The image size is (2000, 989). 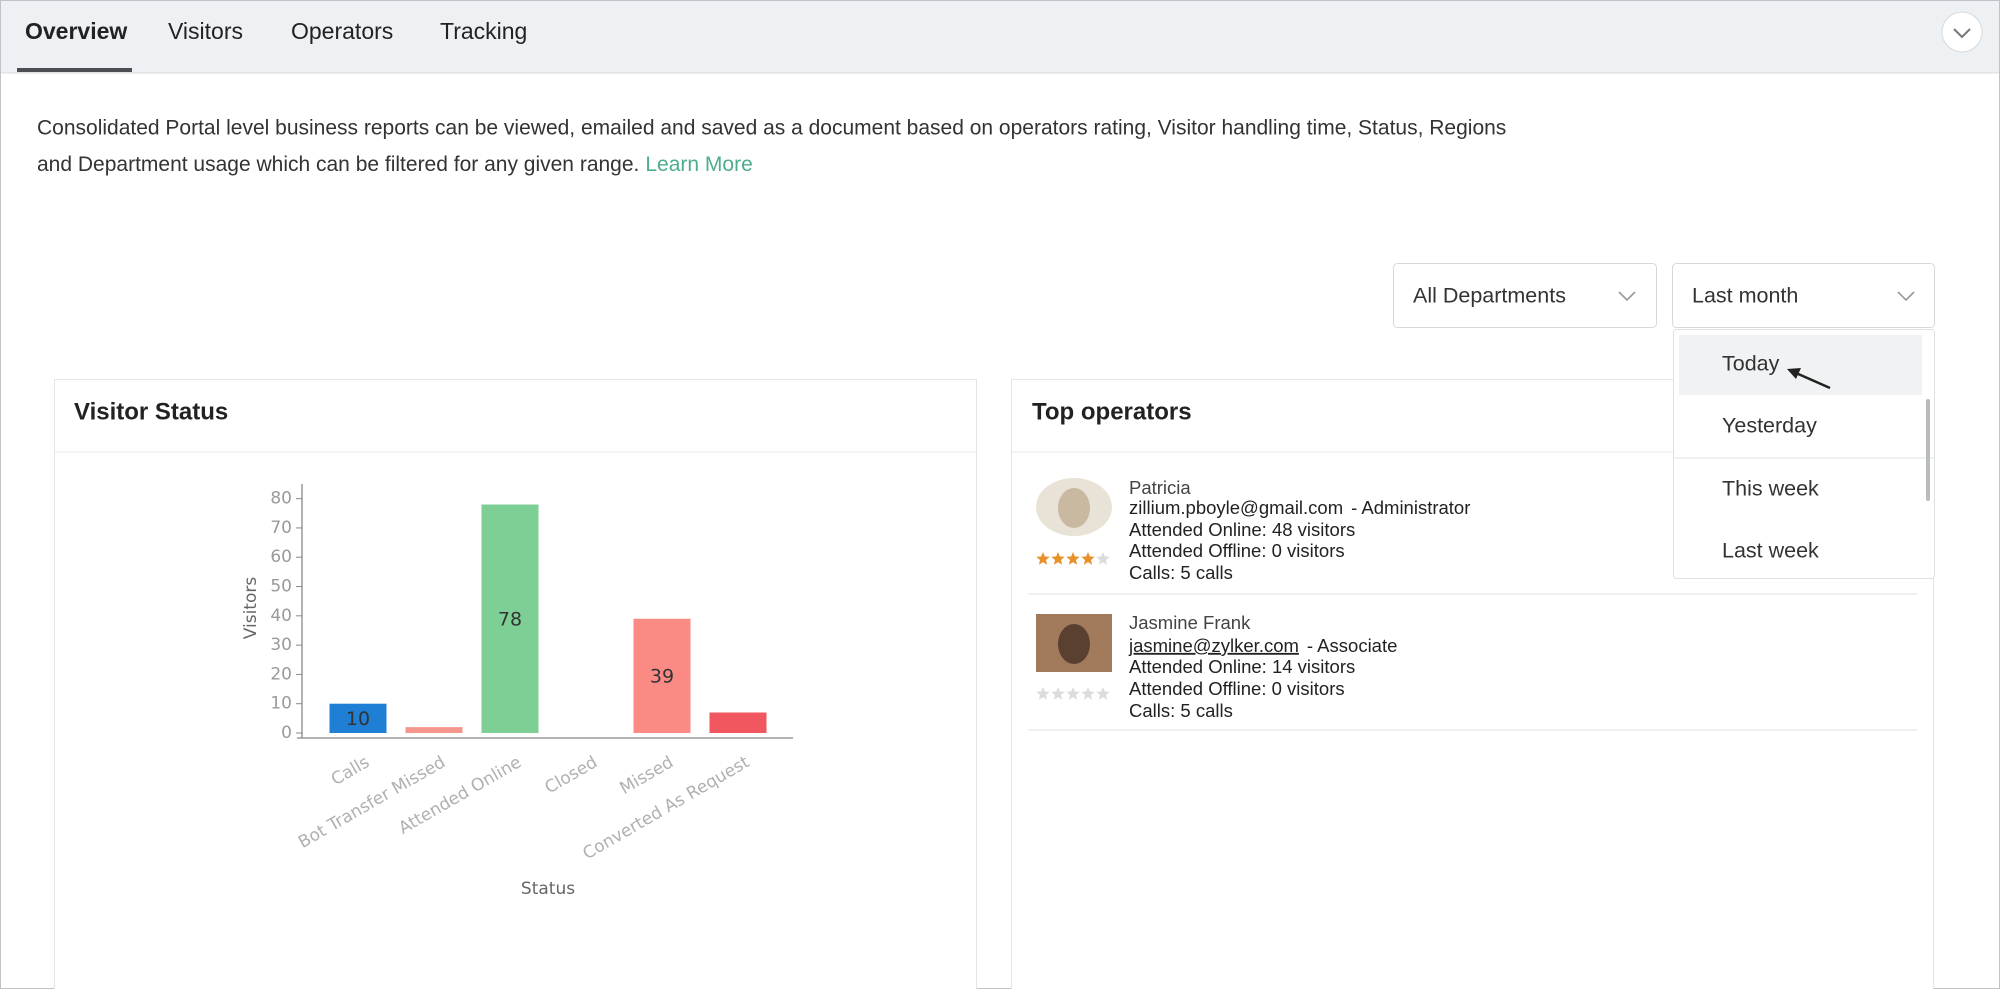 I want to click on tab-bar, so click(x=1000, y=37).